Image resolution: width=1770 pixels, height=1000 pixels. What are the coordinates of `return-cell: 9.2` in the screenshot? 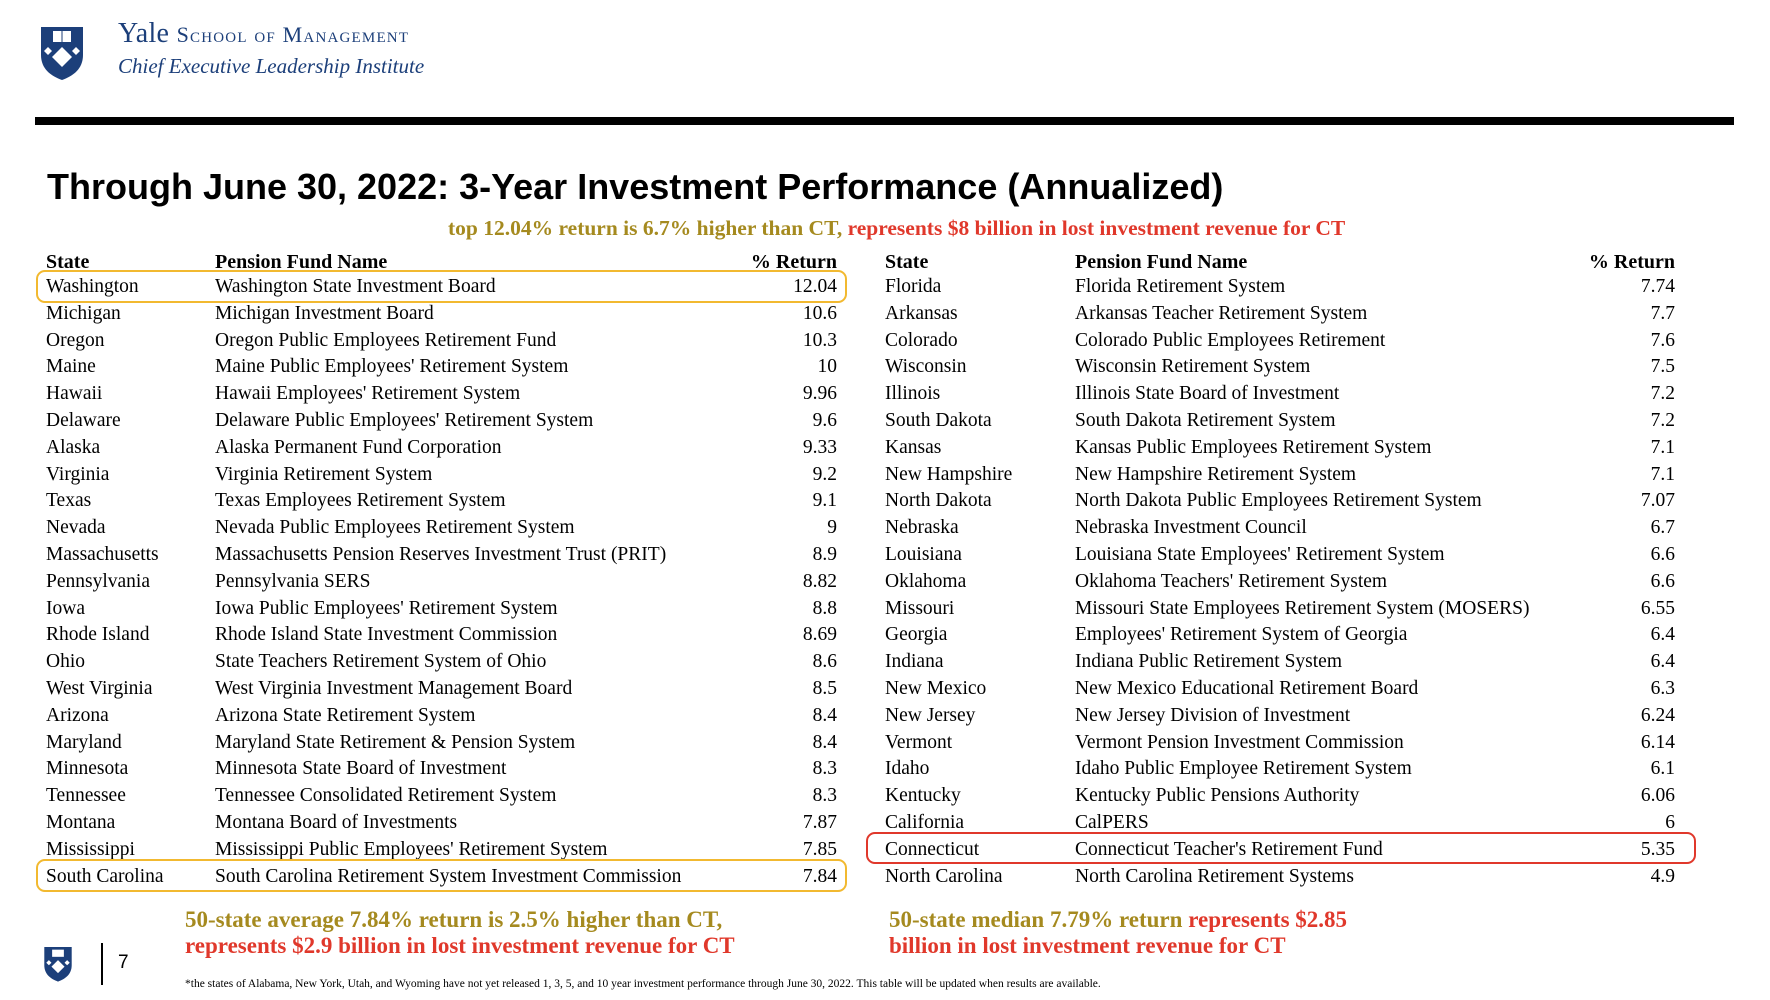 It's located at (824, 474).